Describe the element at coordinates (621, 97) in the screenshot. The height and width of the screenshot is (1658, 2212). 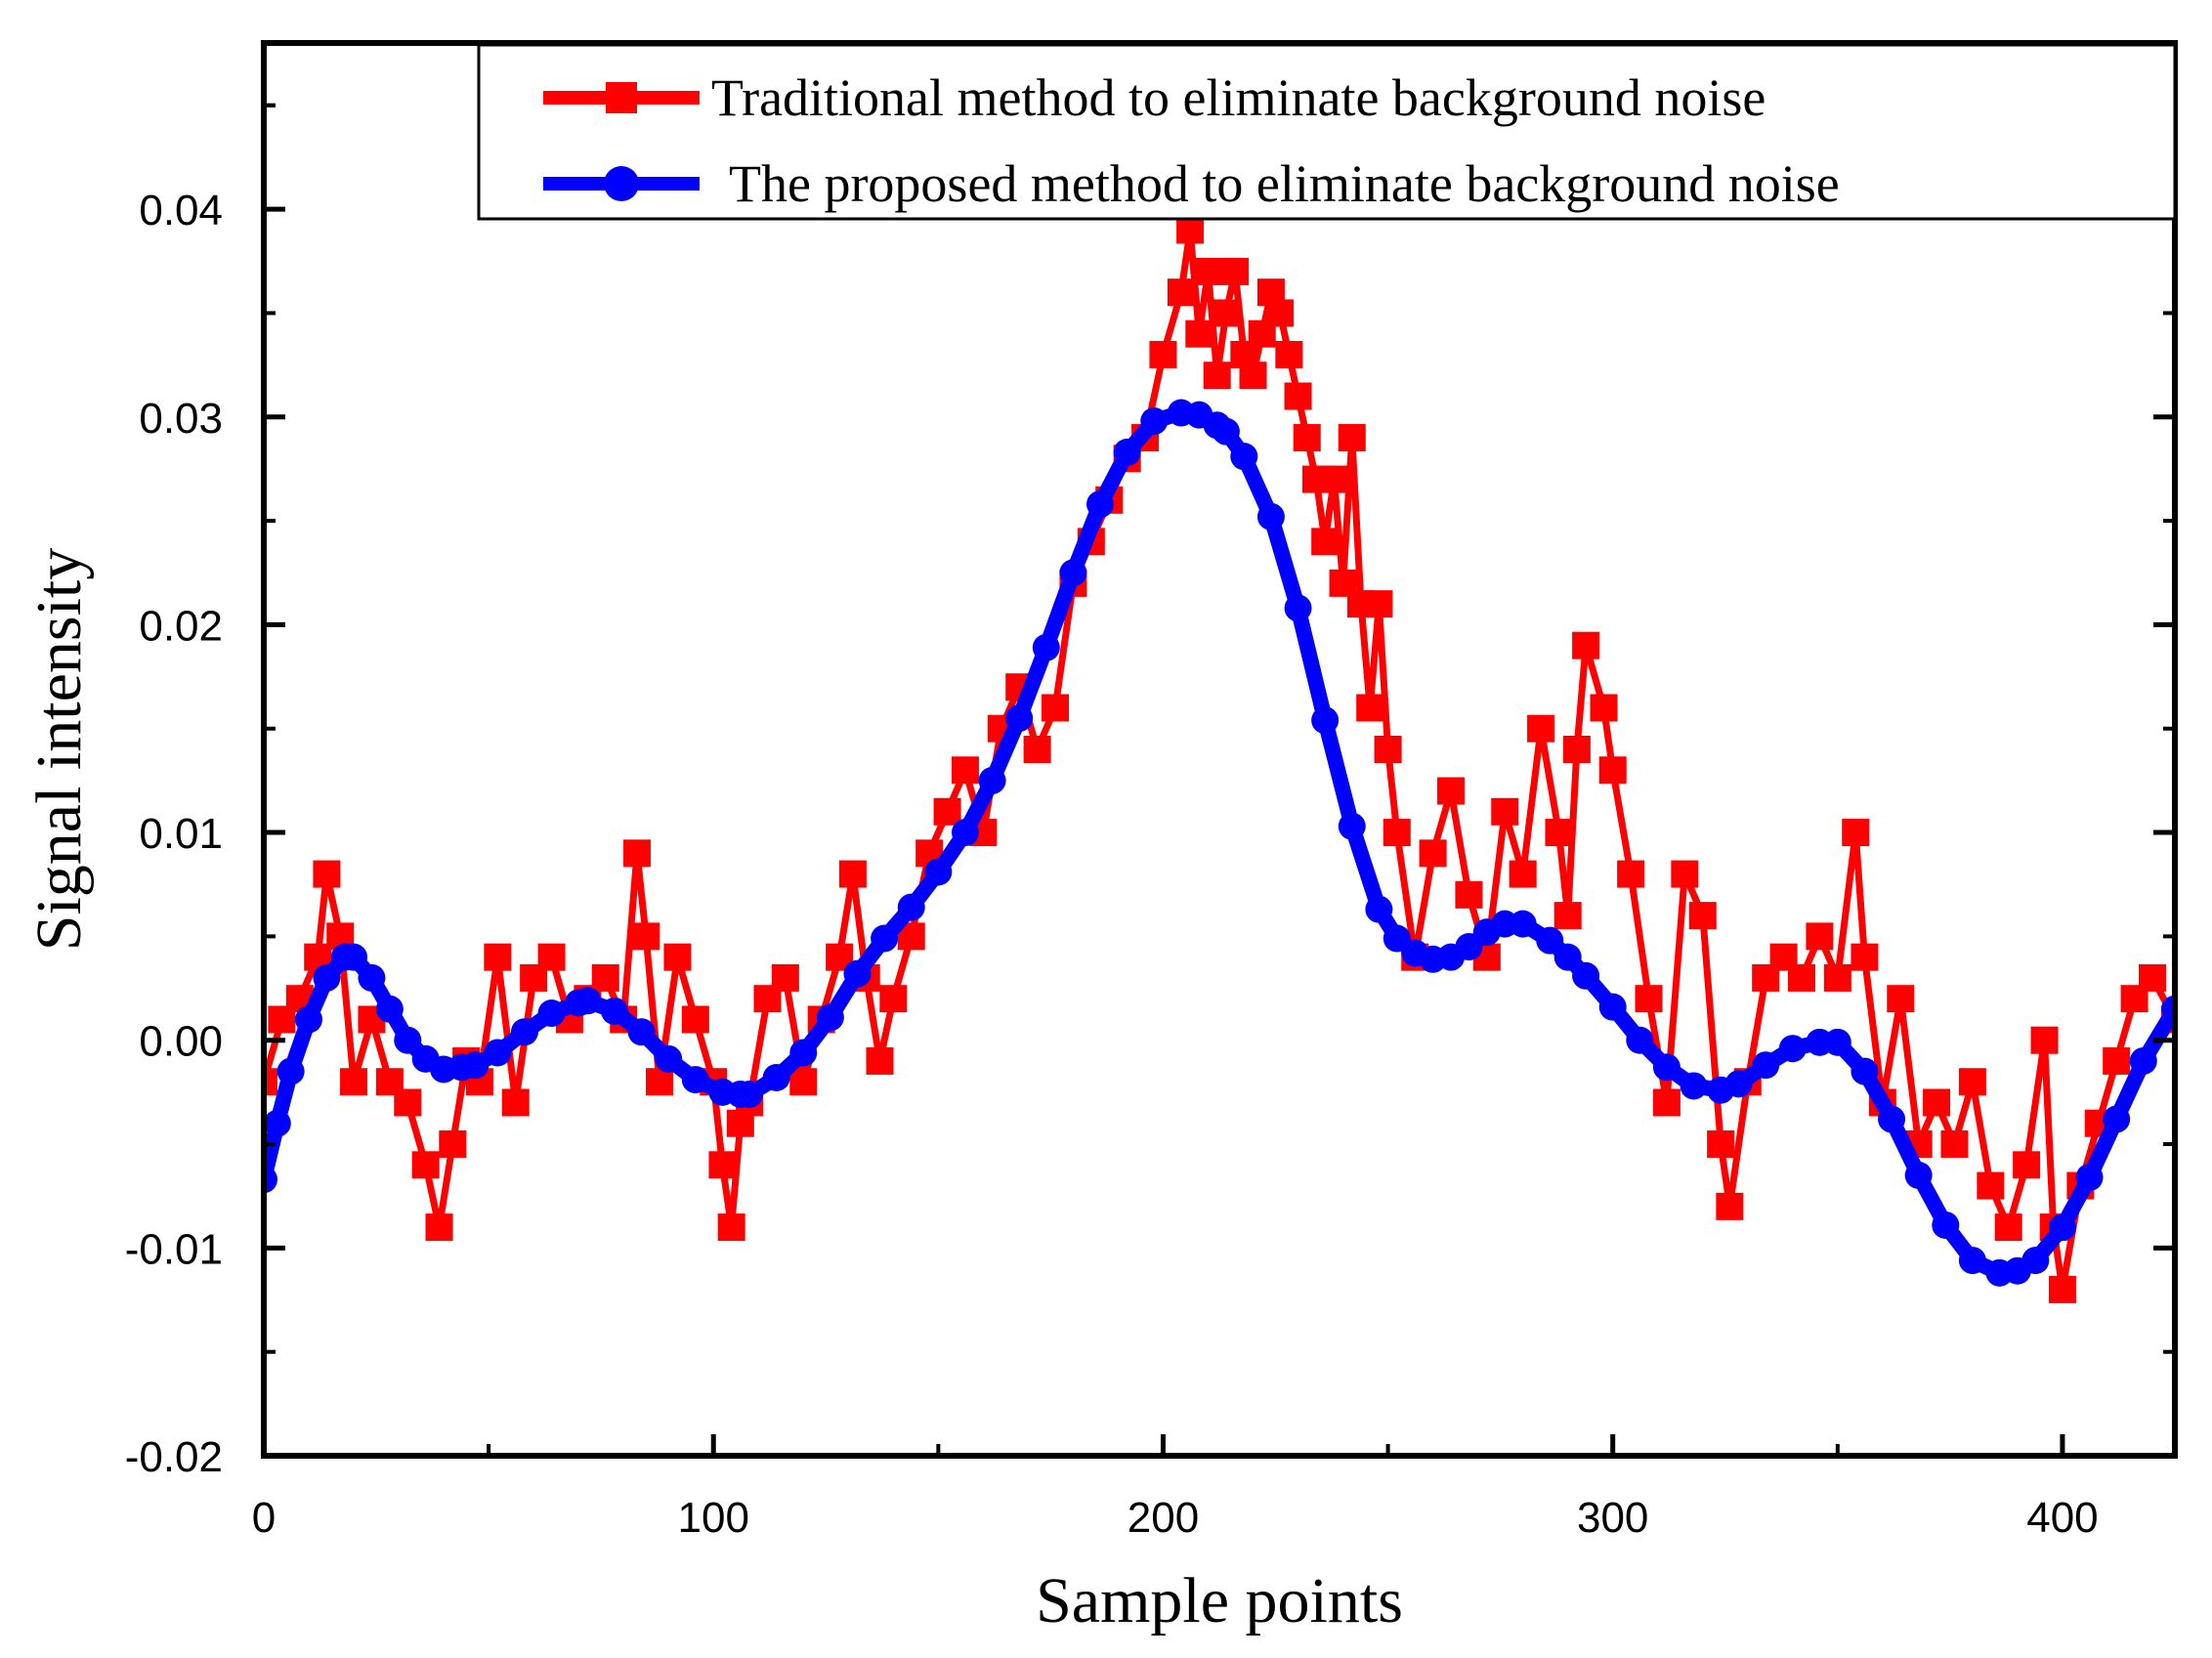
I see `legend-marker-square` at that location.